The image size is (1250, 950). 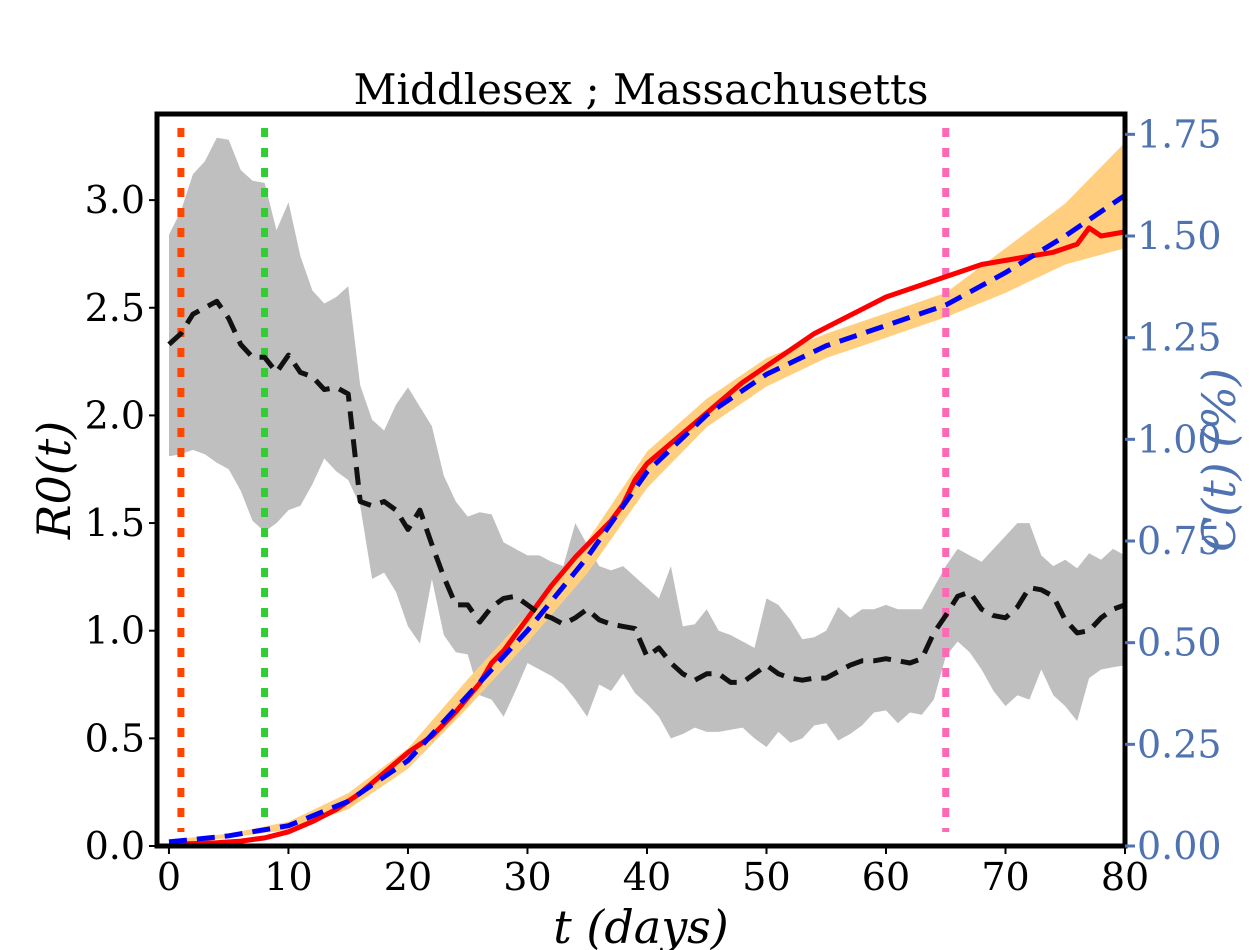 What do you see at coordinates (115, 200) in the screenshot?
I see `y-left-tick-label: 3.0` at bounding box center [115, 200].